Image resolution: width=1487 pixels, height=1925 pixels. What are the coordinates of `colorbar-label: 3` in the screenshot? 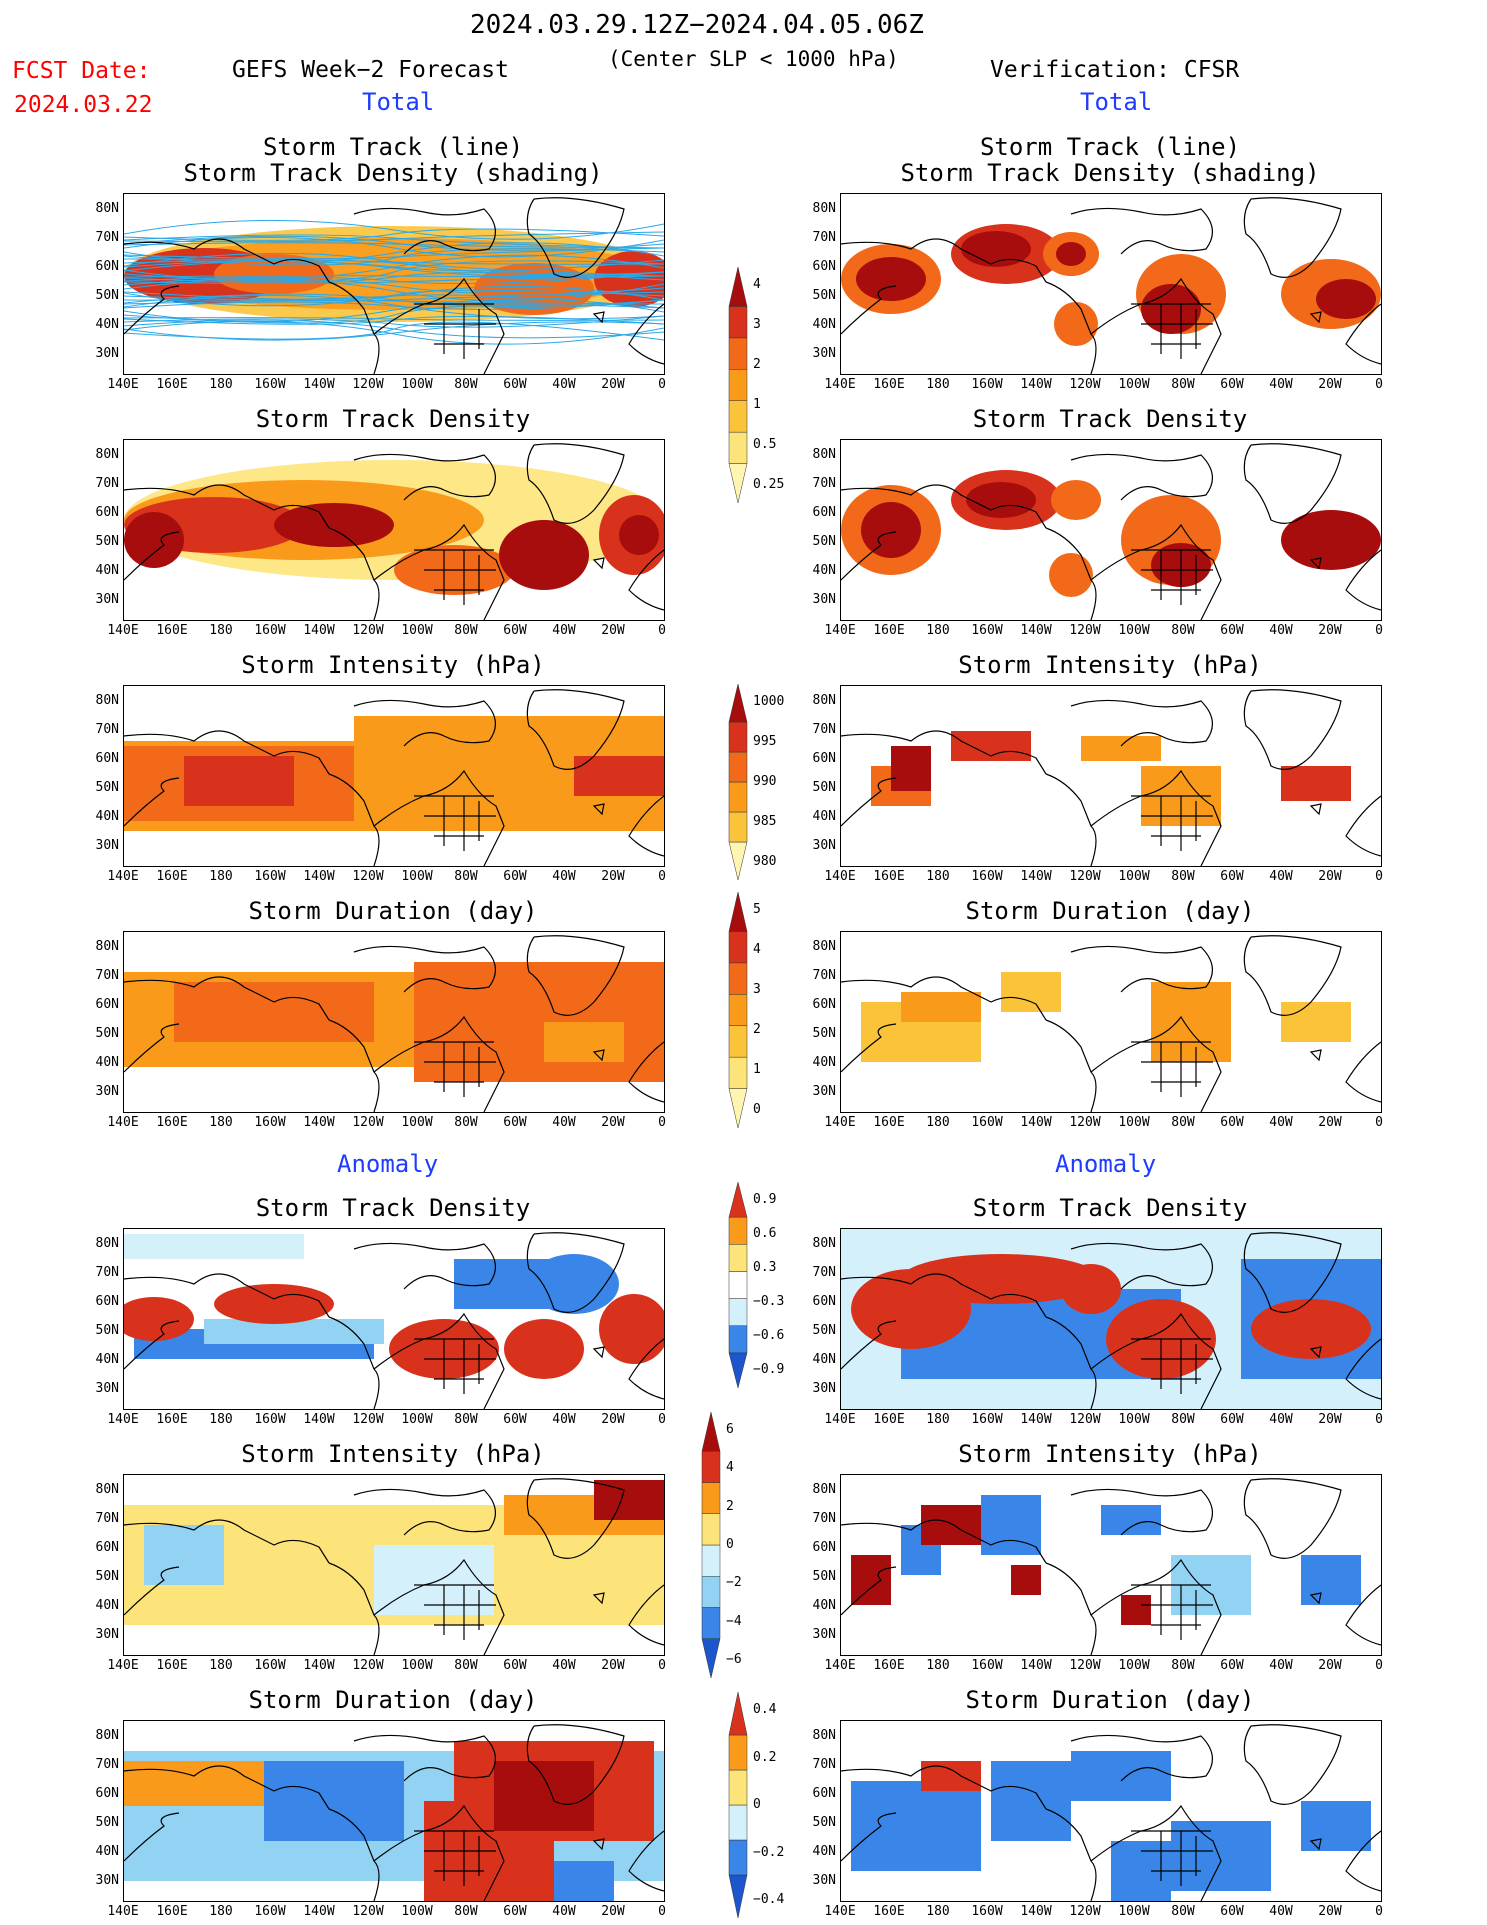 It's located at (757, 989).